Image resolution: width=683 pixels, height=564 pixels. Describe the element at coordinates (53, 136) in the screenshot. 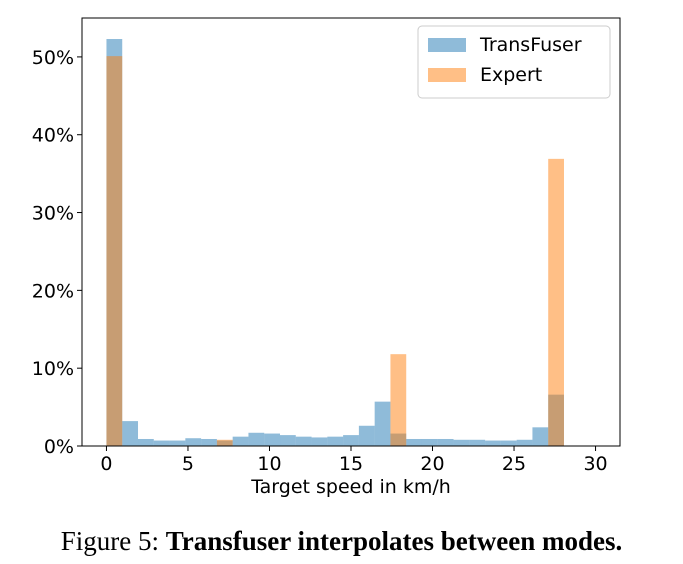

I see `y-tick-label: 40%` at that location.